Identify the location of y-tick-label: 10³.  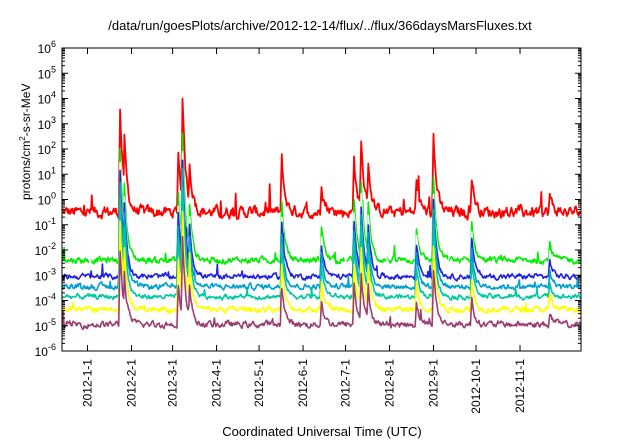
(47, 123).